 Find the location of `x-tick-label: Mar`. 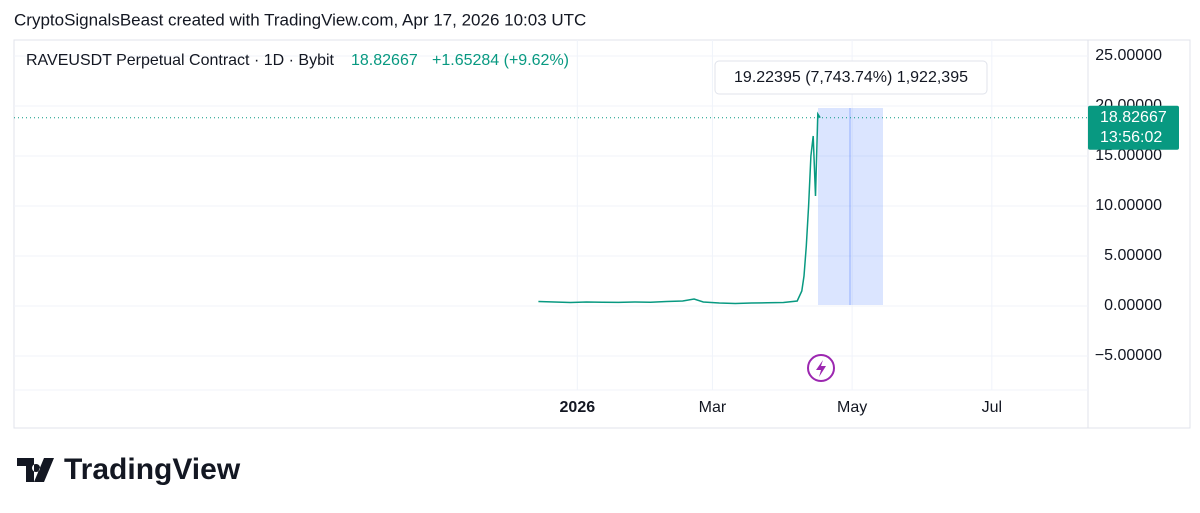

x-tick-label: Mar is located at coordinates (713, 407).